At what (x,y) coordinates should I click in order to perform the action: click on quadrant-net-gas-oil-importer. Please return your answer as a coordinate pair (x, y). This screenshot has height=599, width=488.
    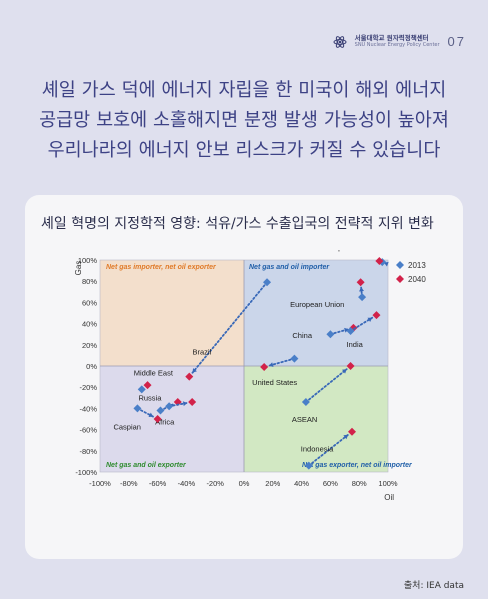
    Looking at the image, I should click on (316, 313).